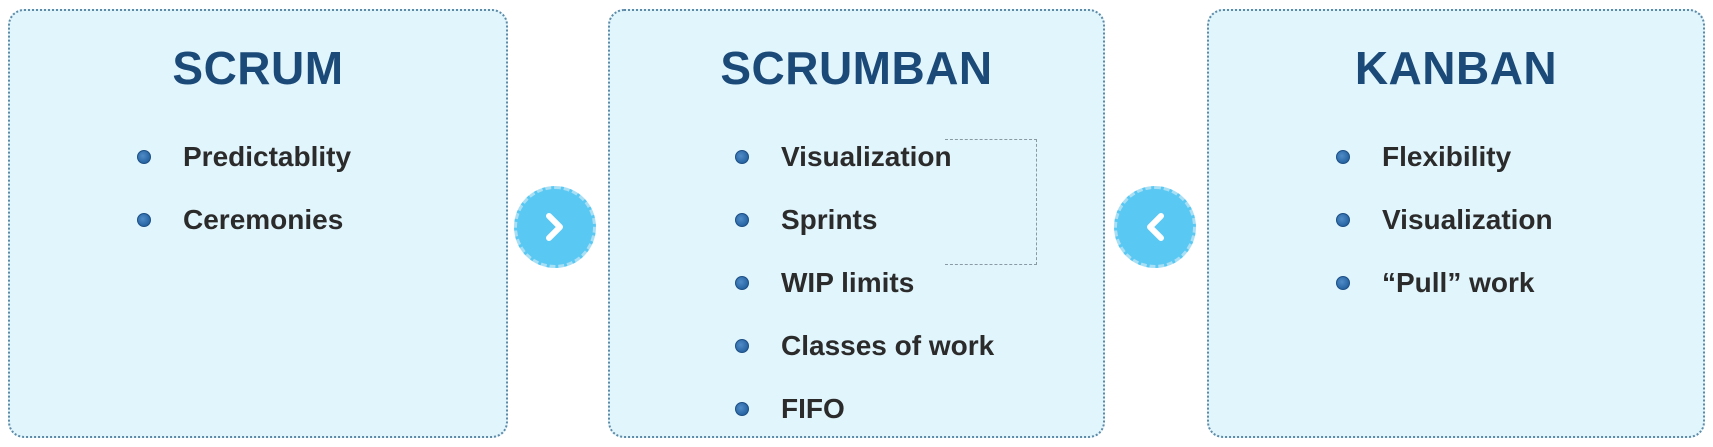 The image size is (1713, 447). Describe the element at coordinates (829, 219) in the screenshot. I see `item-label: Sprints` at that location.